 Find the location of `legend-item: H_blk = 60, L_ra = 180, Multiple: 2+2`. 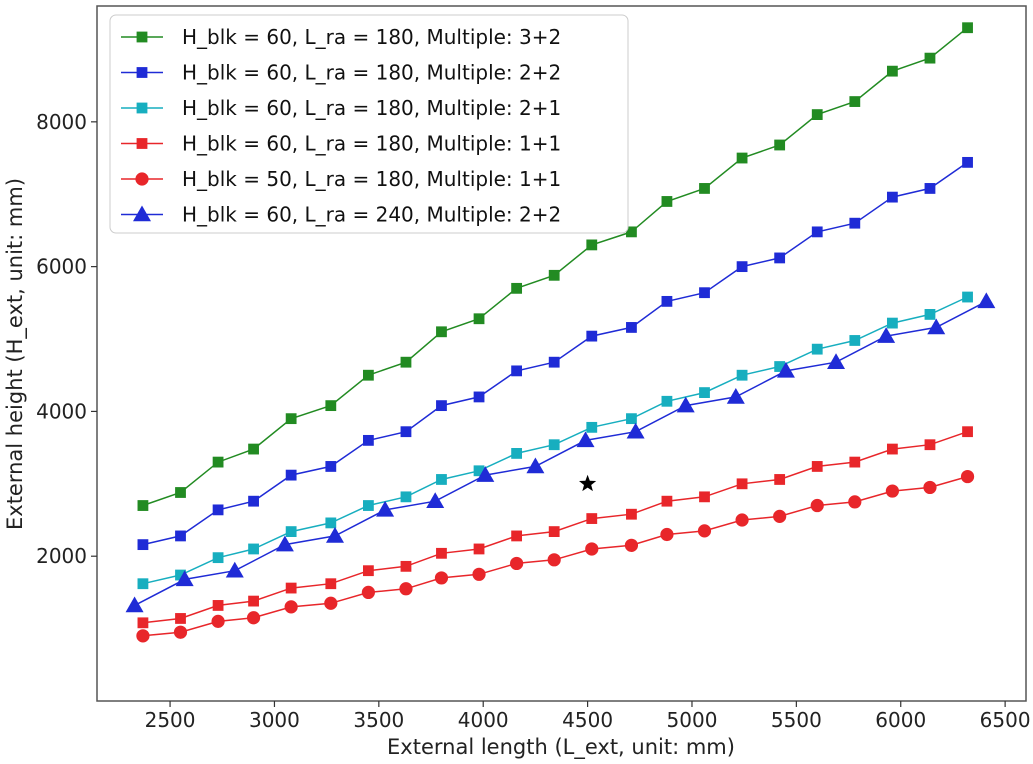

legend-item: H_blk = 60, L_ra = 180, Multiple: 2+2 is located at coordinates (341, 73).